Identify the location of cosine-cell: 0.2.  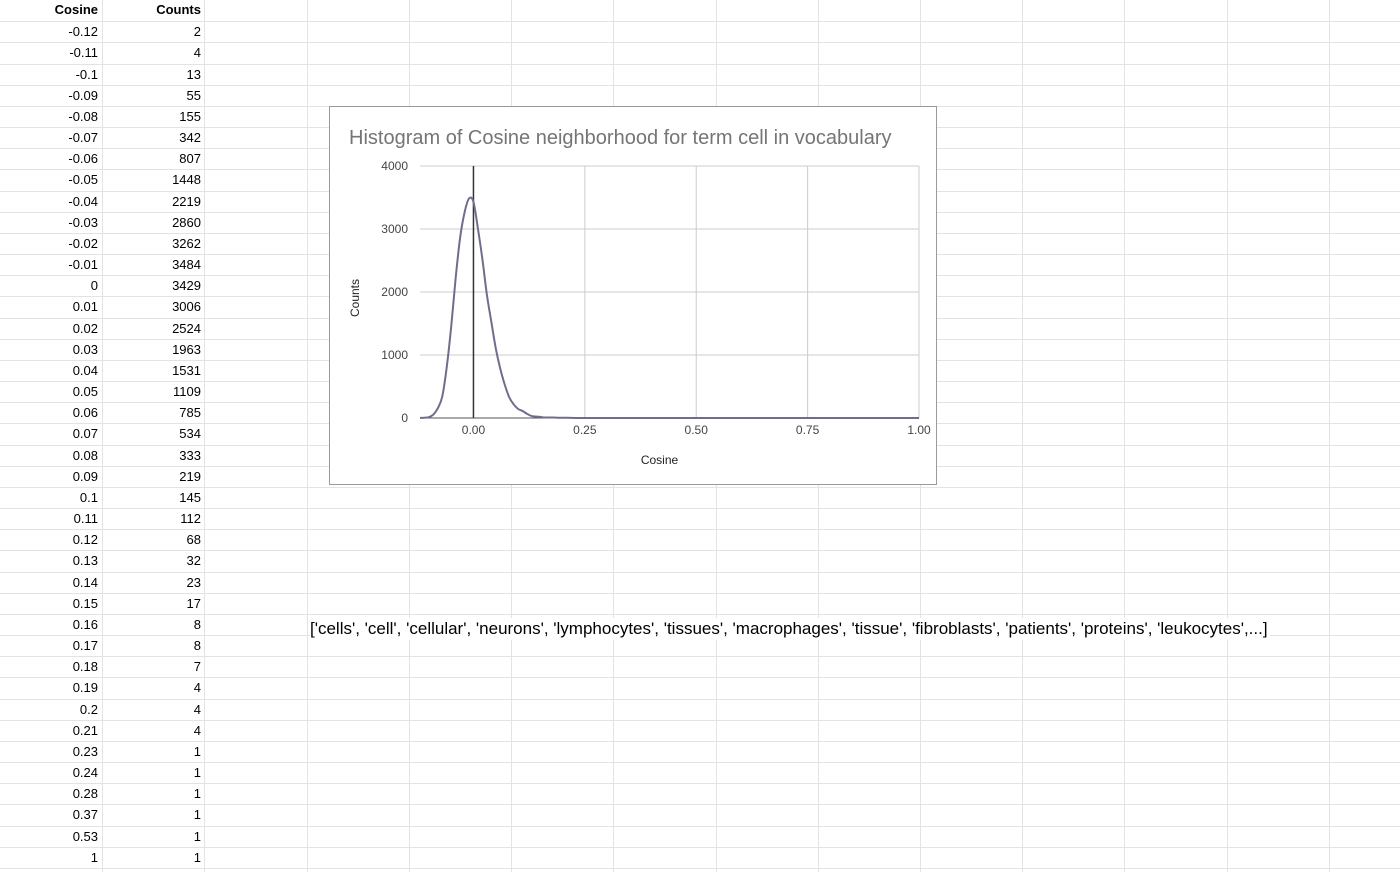
(88, 709).